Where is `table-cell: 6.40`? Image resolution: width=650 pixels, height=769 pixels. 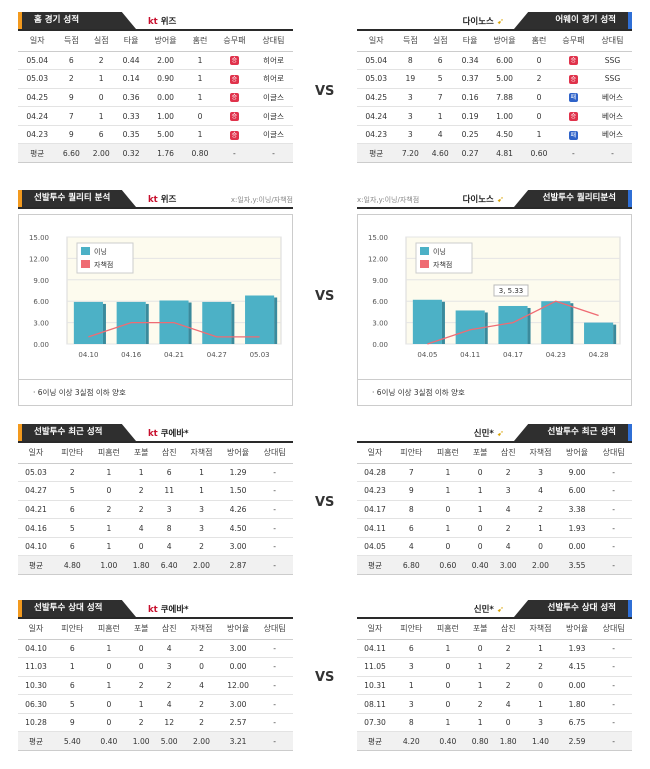 table-cell: 6.40 is located at coordinates (169, 565).